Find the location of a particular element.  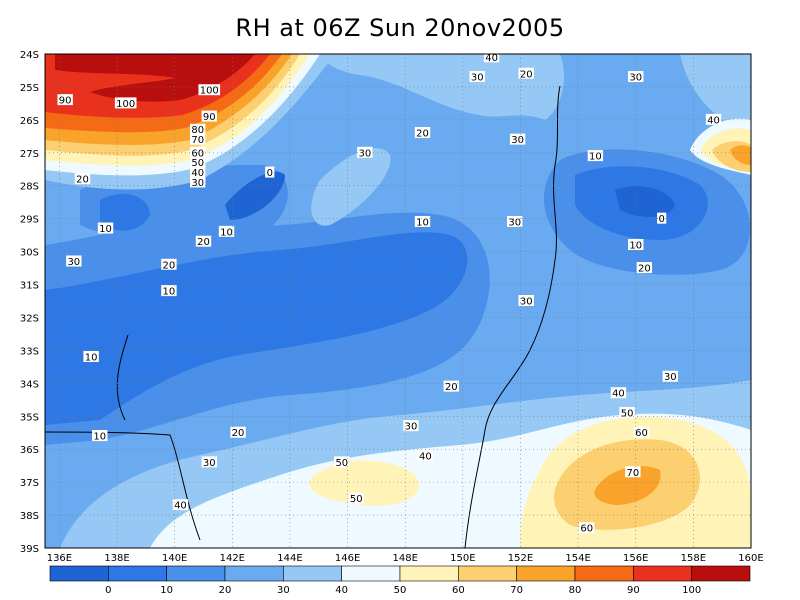

rh-band-0-10-north is located at coordinates (125, 212).